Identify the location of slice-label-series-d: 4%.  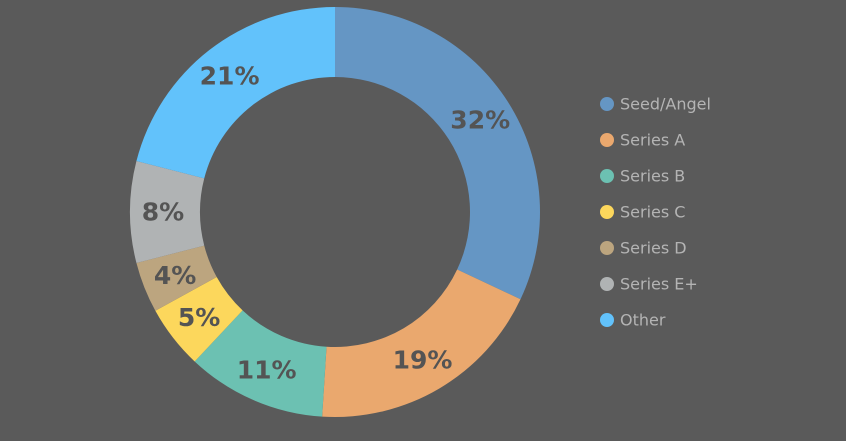
(175, 275).